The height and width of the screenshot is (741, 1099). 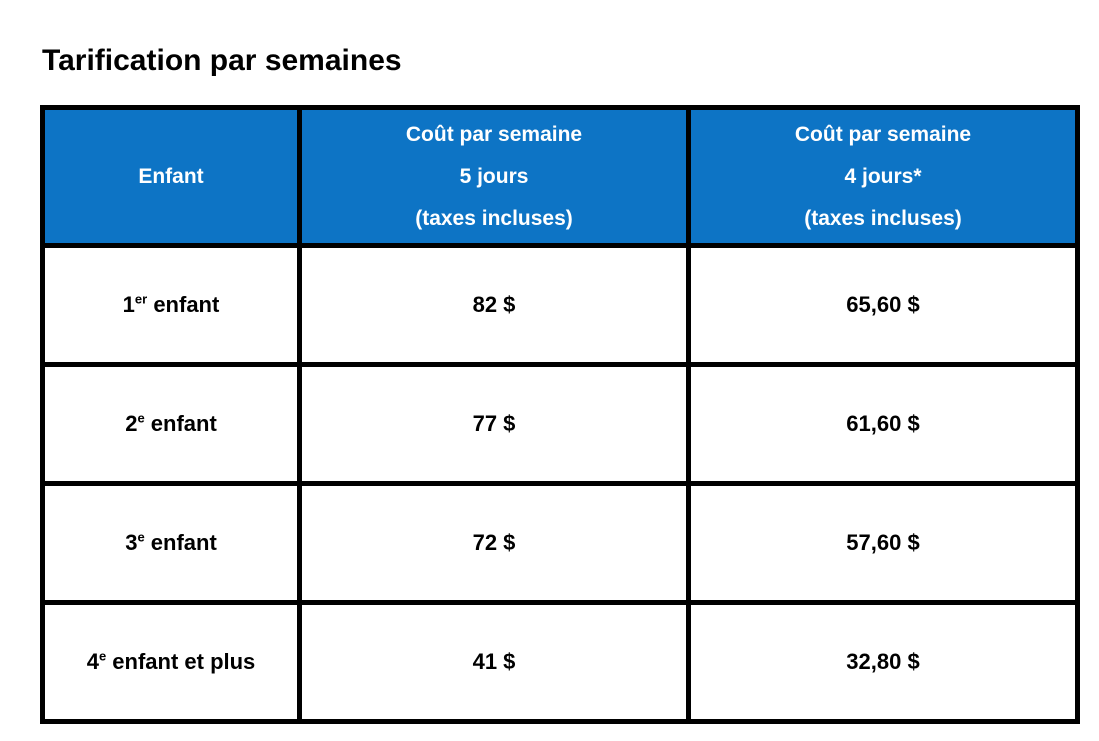 What do you see at coordinates (131, 542) in the screenshot?
I see `ordinal: 3` at bounding box center [131, 542].